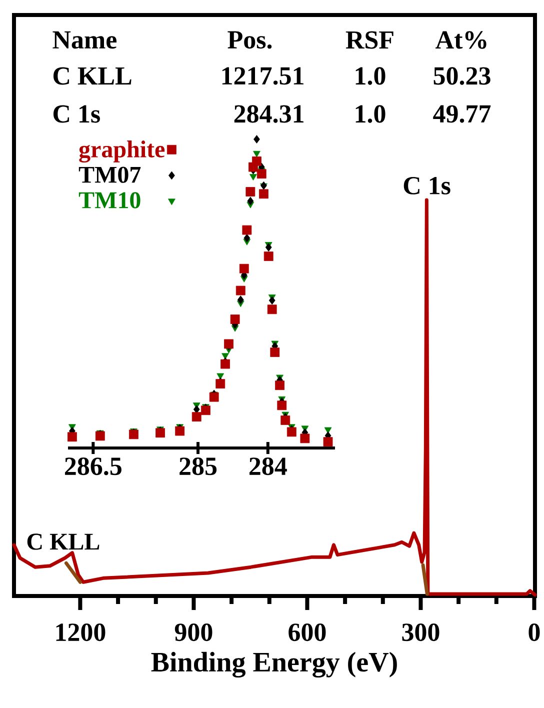  Describe the element at coordinates (92, 76) in the screenshot. I see `text: C KLL` at that location.